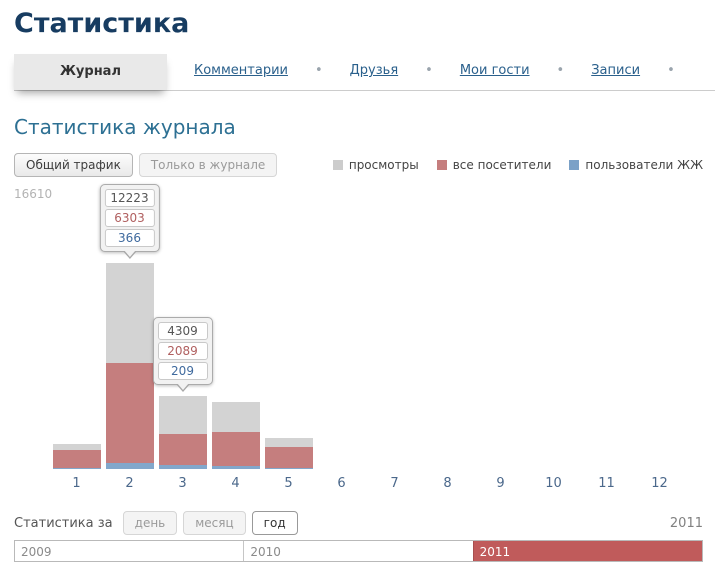 This screenshot has width=715, height=572. Describe the element at coordinates (686, 523) in the screenshot. I see `current-year-label: 2011` at that location.